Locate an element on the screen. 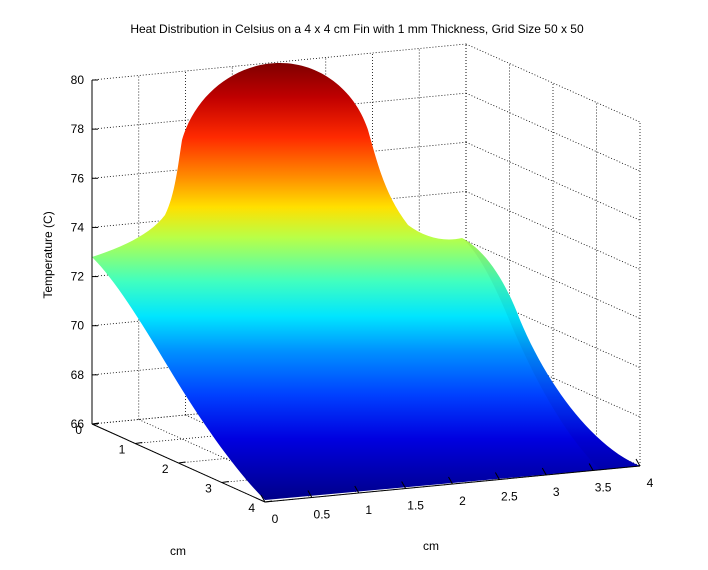 The image size is (708, 570). surface-side-shade is located at coordinates (551, 354).